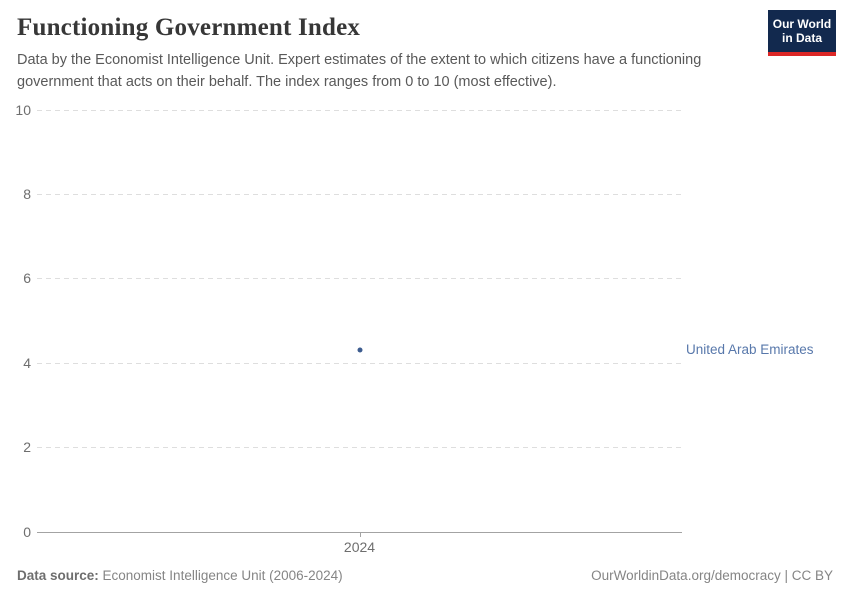 This screenshot has width=850, height=600. Describe the element at coordinates (189, 27) in the screenshot. I see `chart-title: Functioning Government Index` at that location.